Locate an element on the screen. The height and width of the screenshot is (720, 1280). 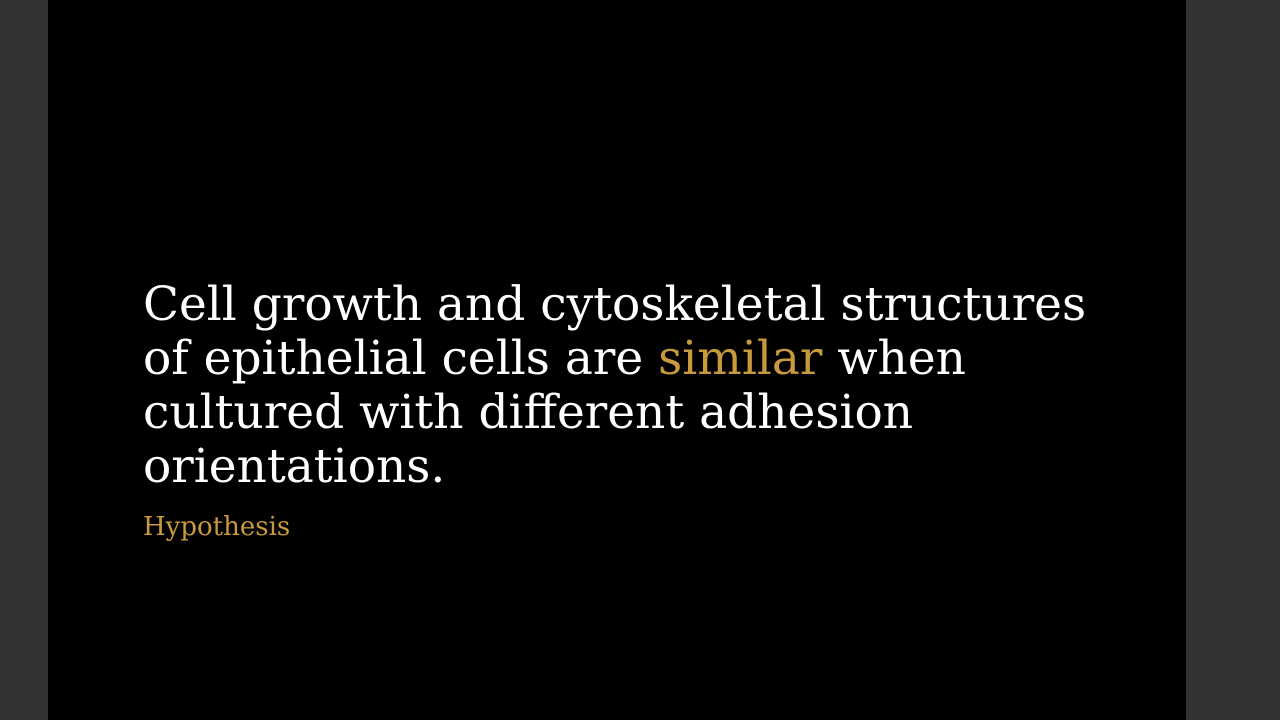
statement-highlight: similar is located at coordinates (740, 358).